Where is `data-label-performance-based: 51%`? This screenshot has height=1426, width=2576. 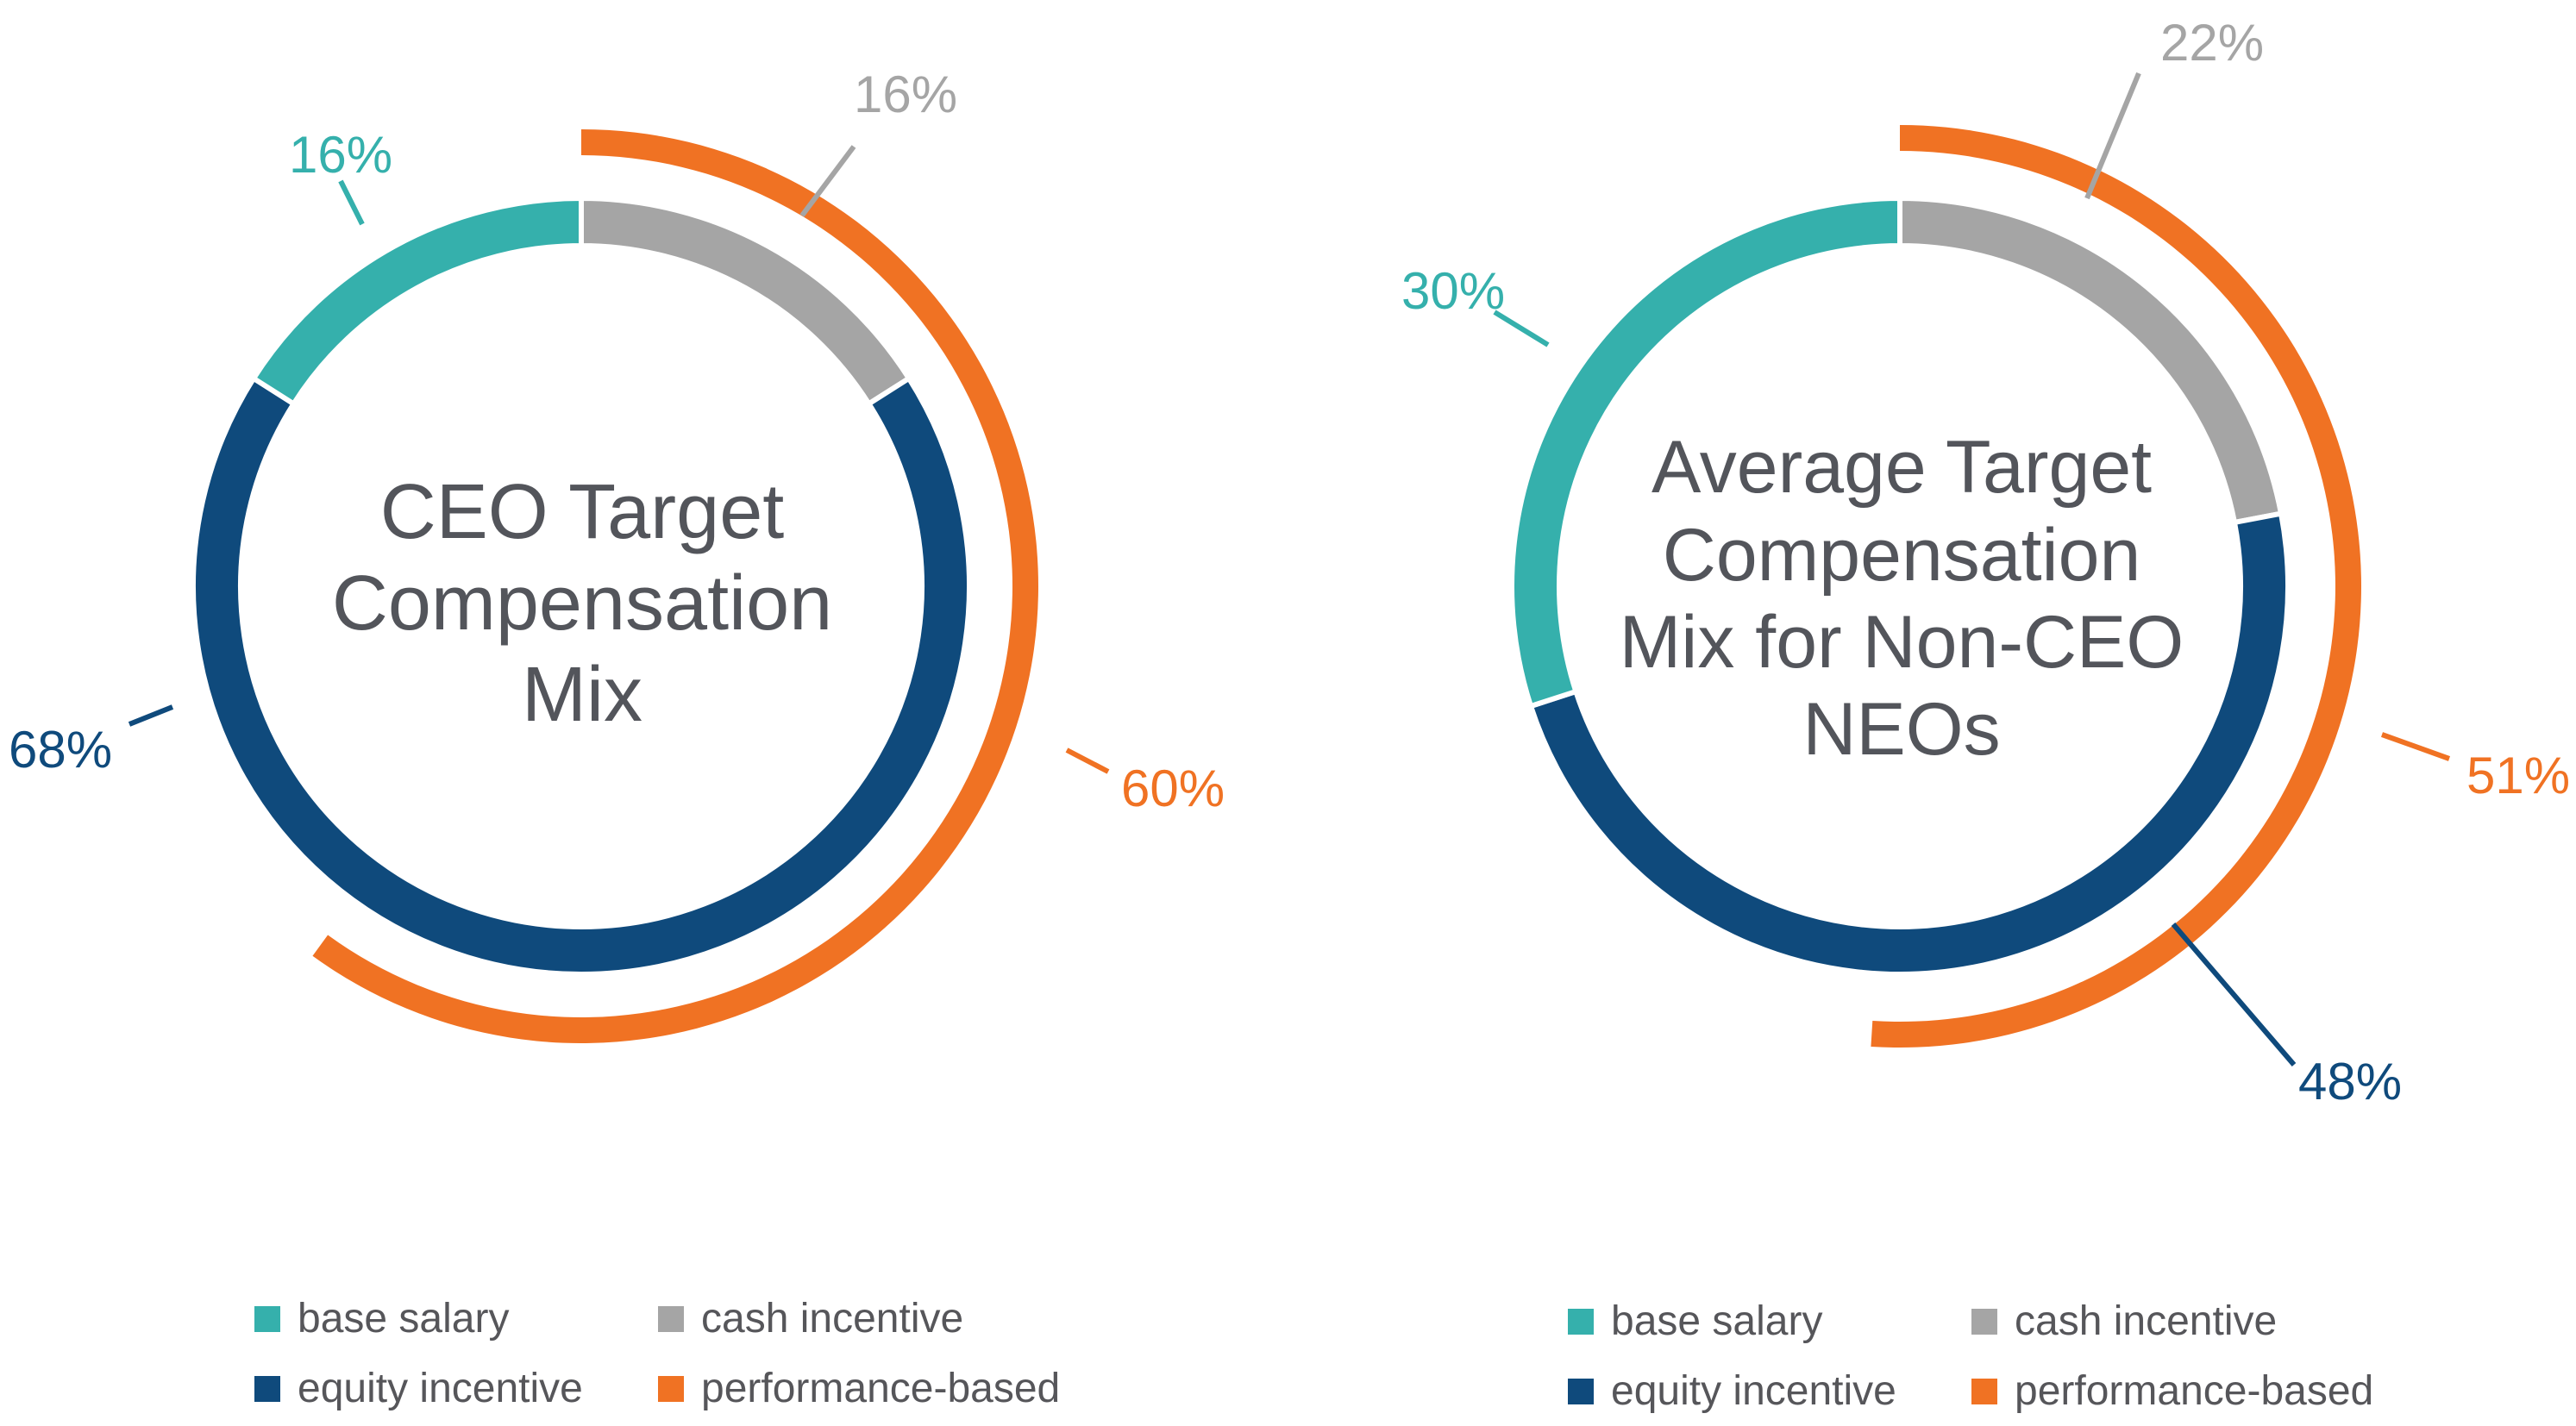
data-label-performance-based: 51% is located at coordinates (2518, 776).